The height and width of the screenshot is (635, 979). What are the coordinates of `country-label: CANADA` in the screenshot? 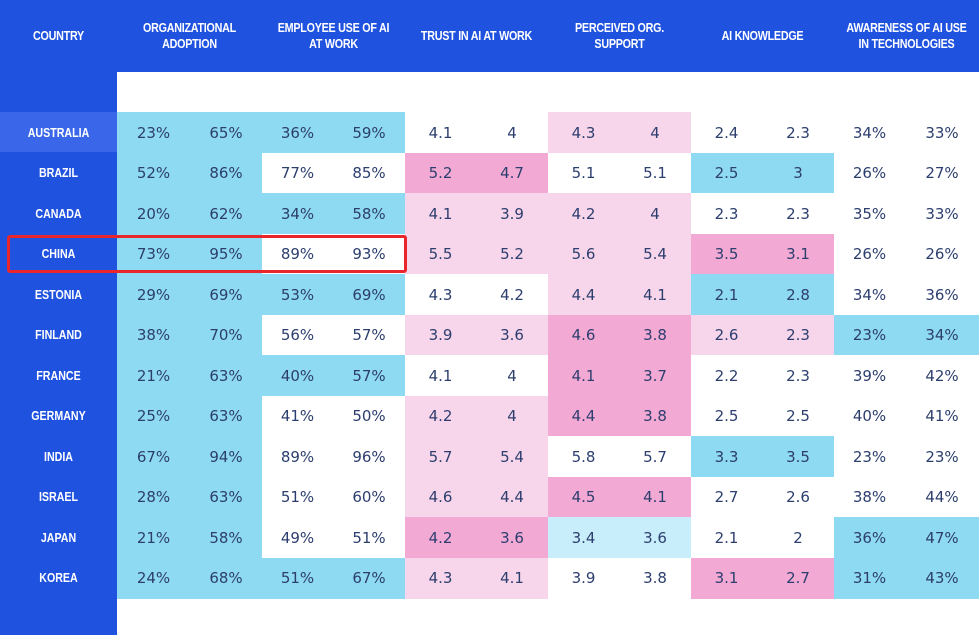 It's located at (58, 213).